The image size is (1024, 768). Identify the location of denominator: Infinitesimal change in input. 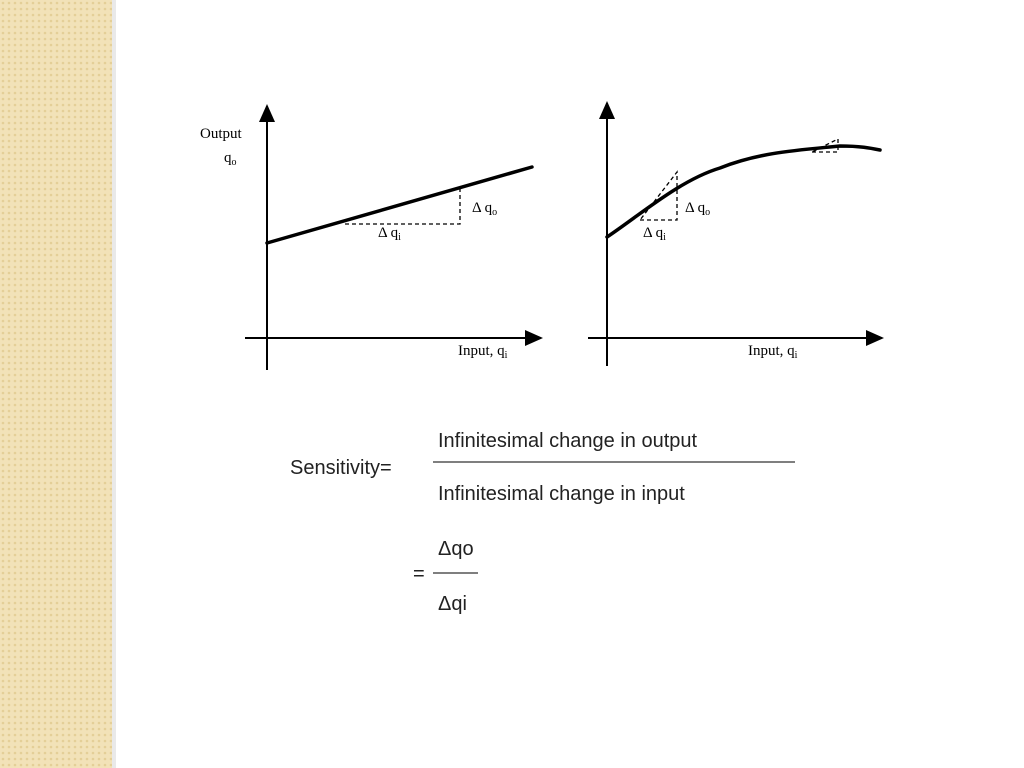
(561, 494).